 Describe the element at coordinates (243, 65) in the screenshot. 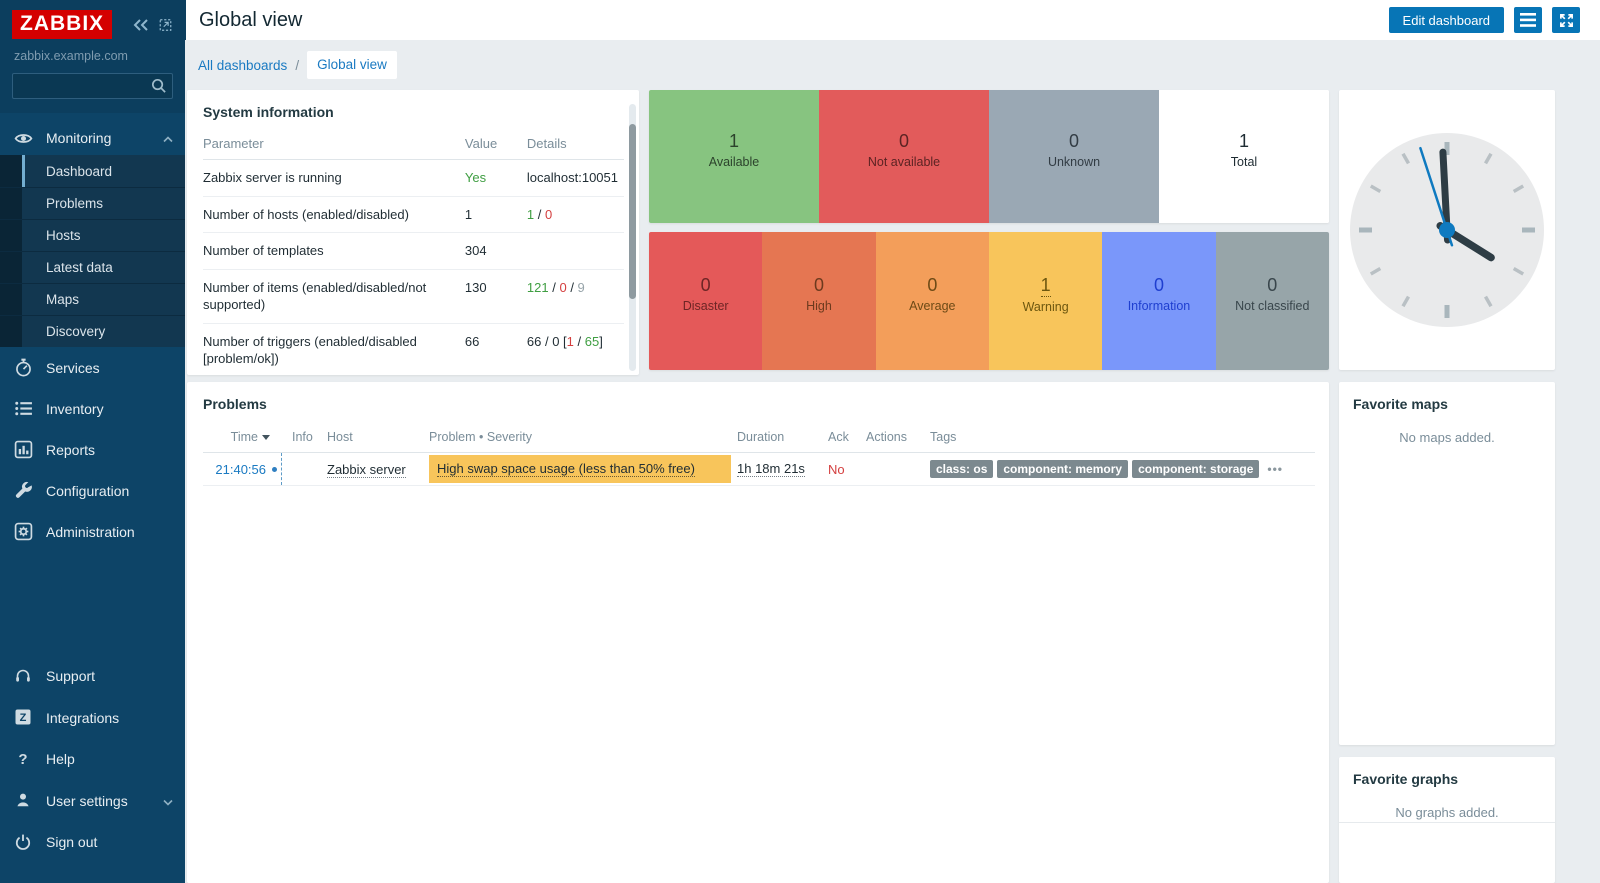

I see `breadcrumb-all-dashboards: All dashboards` at that location.